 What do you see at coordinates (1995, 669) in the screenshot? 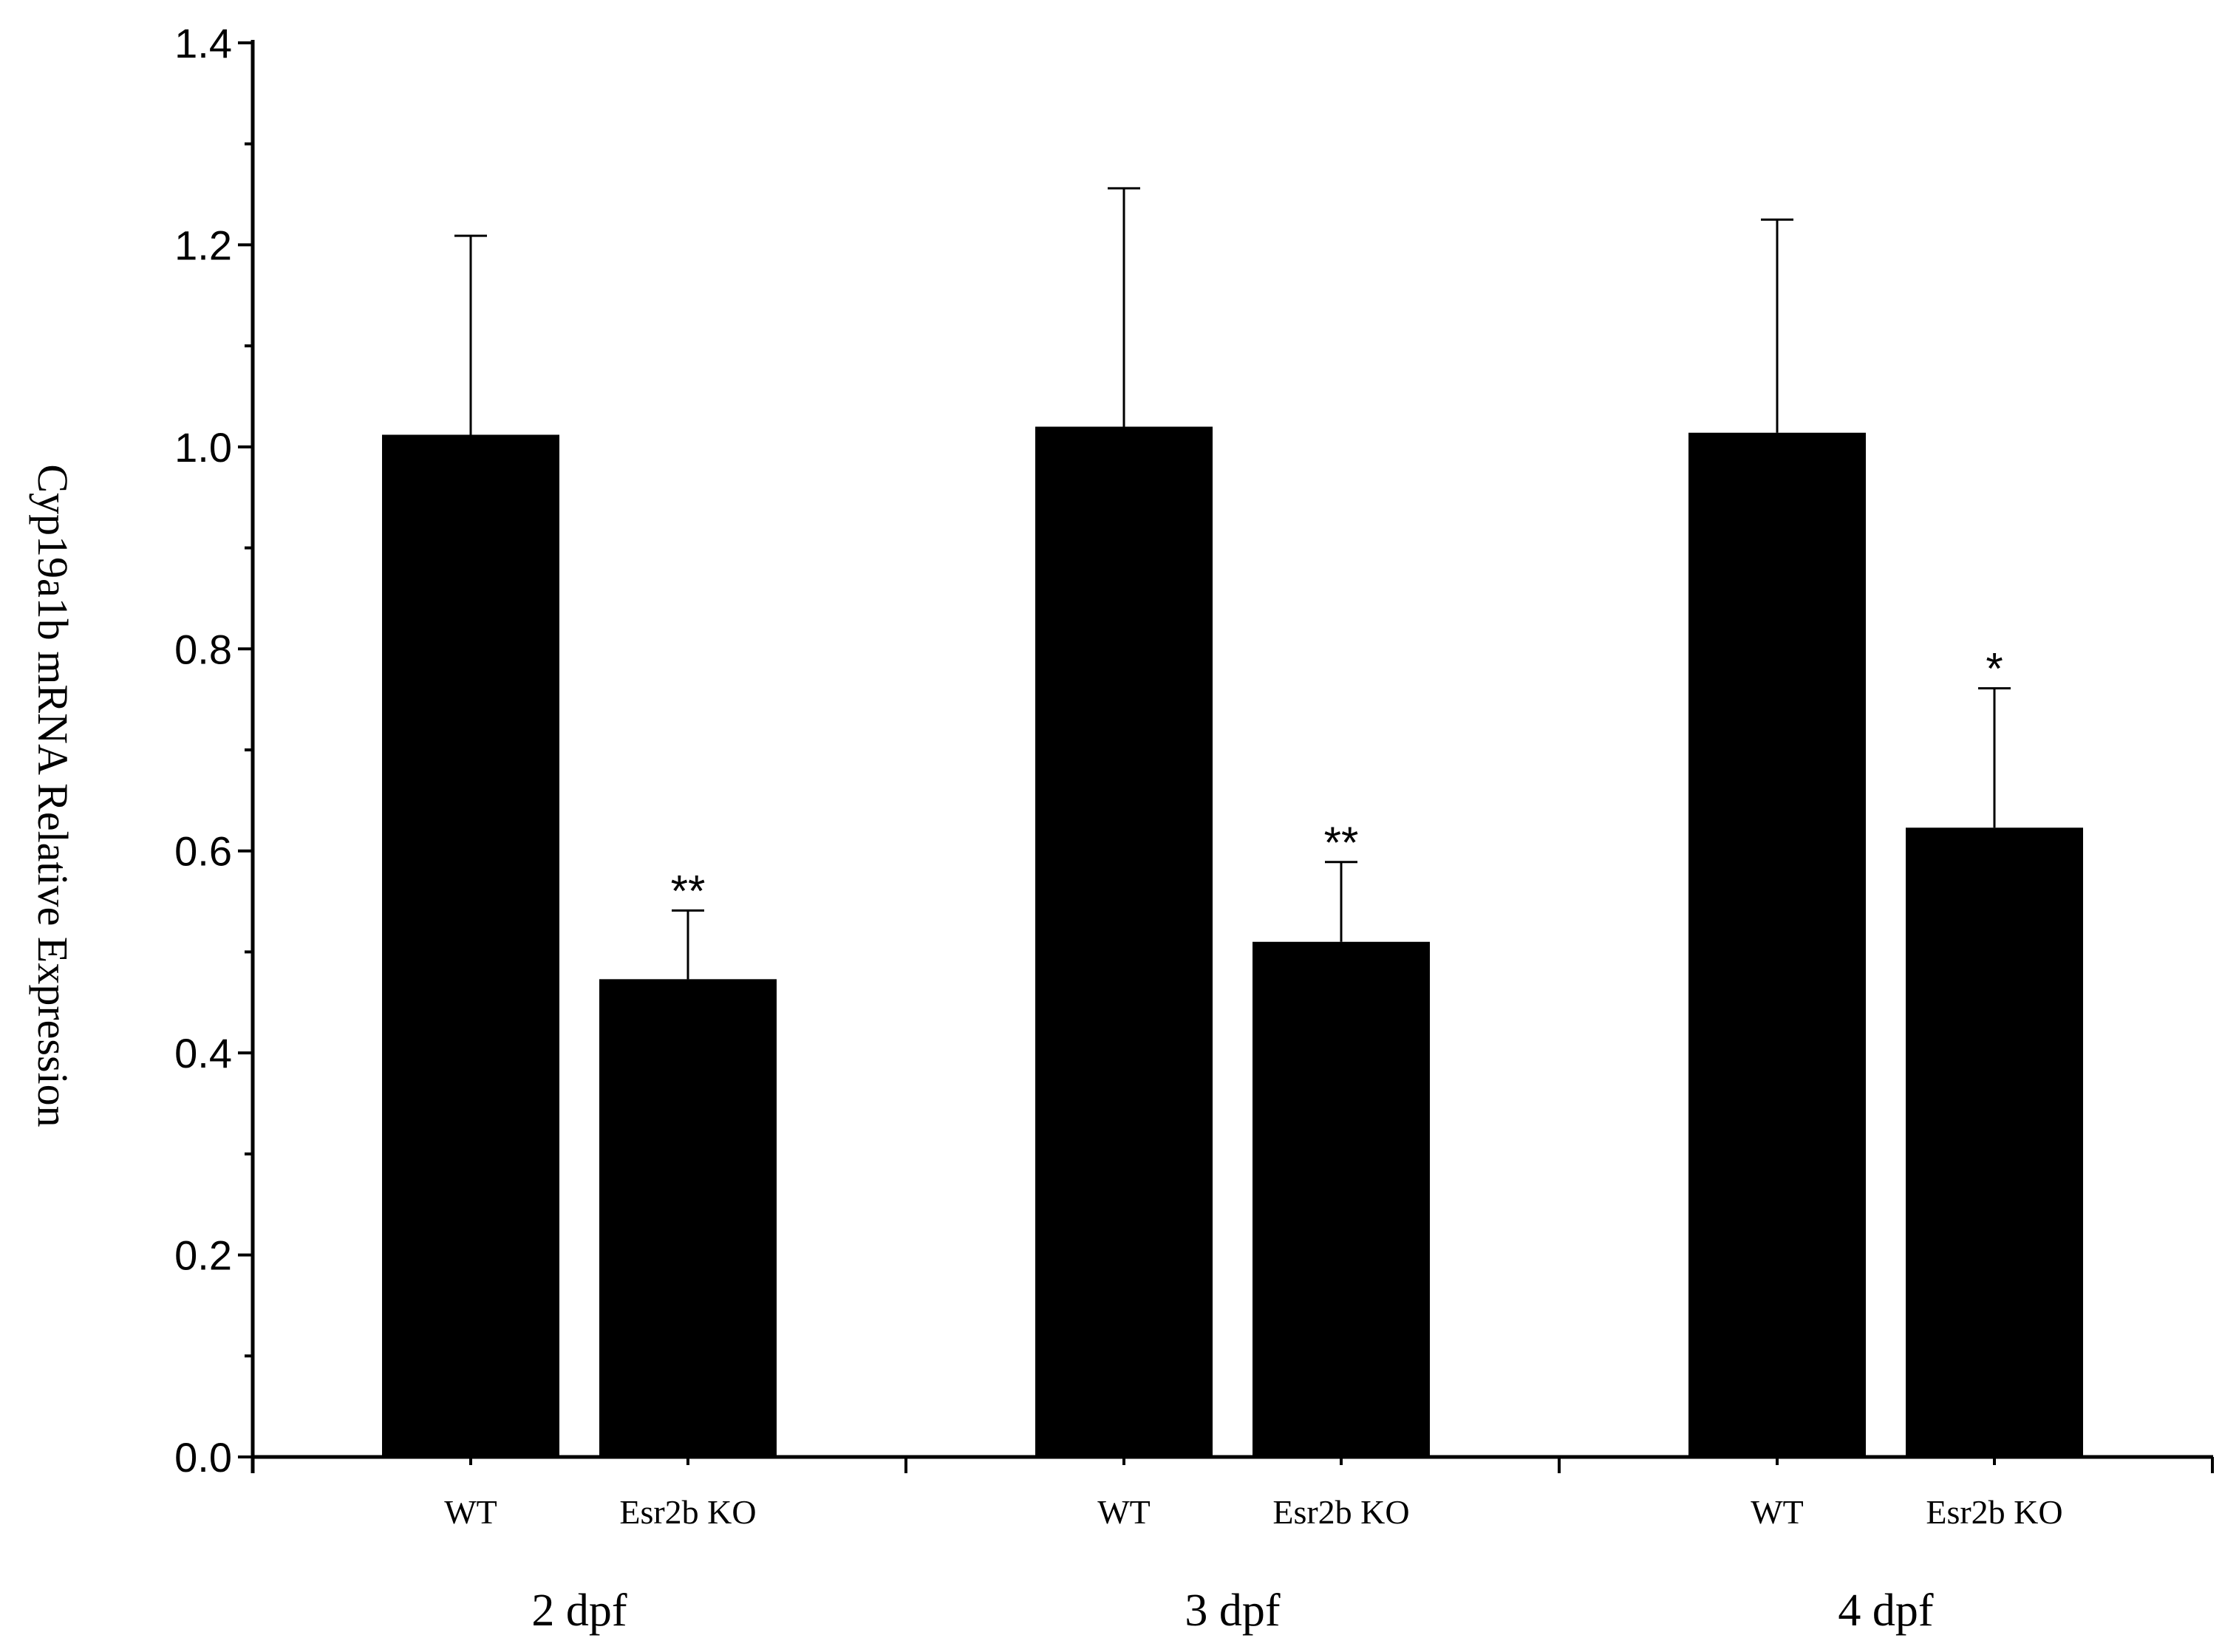
I see `significance-marker: *` at bounding box center [1995, 669].